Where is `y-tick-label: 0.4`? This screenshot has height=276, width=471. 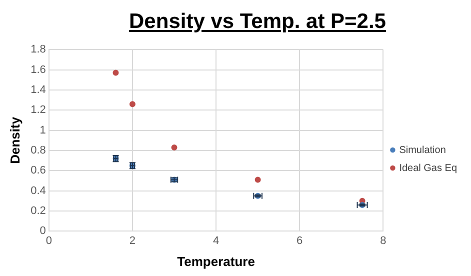 y-tick-label: 0.4 is located at coordinates (38, 190).